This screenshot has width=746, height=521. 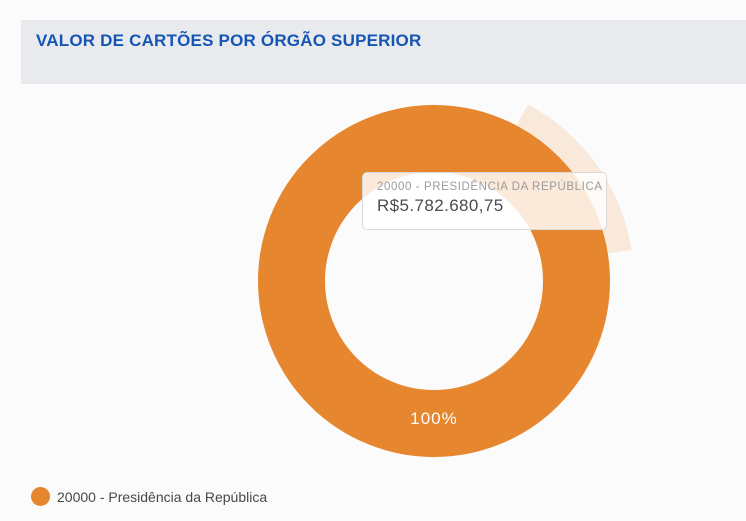 I want to click on legend-color-swatch, so click(x=40, y=496).